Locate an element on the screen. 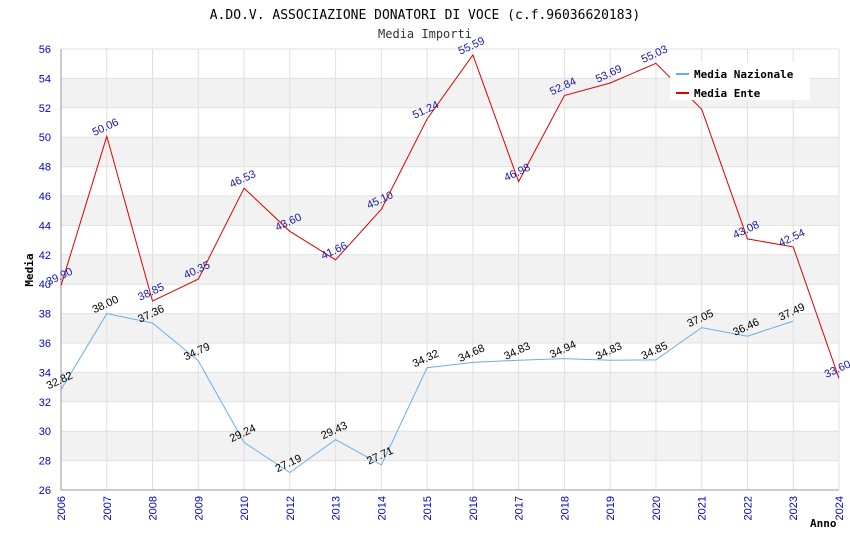  y-tick-label: 42 is located at coordinates (45, 256).